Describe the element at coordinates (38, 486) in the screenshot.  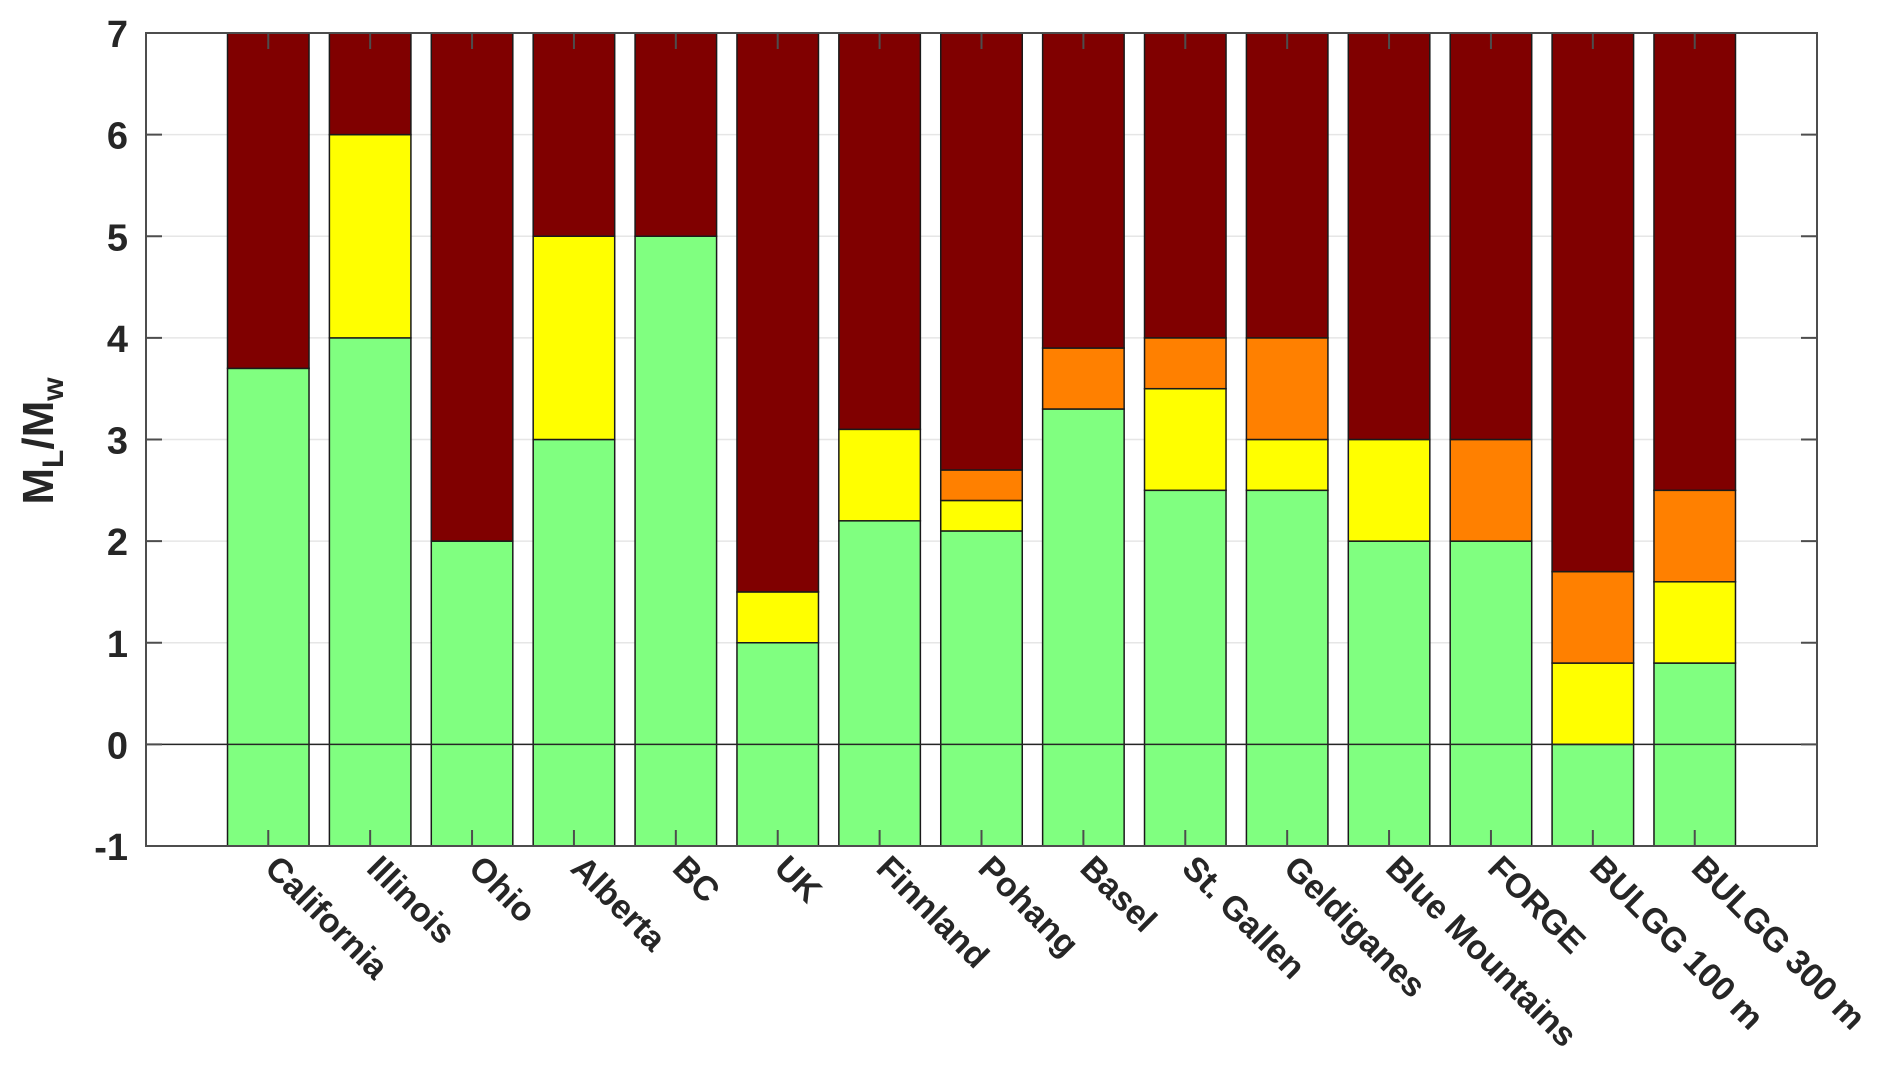
I see `y-axis-label-main: M` at that location.